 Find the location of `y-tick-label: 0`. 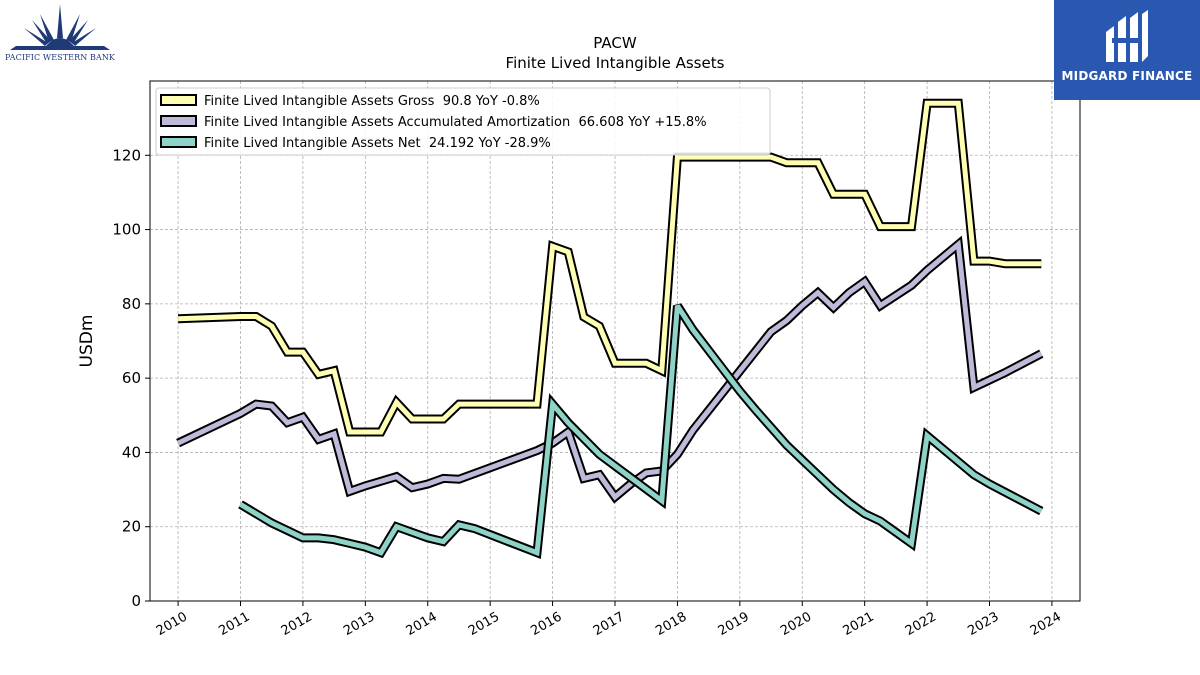

y-tick-label: 0 is located at coordinates (136, 601).